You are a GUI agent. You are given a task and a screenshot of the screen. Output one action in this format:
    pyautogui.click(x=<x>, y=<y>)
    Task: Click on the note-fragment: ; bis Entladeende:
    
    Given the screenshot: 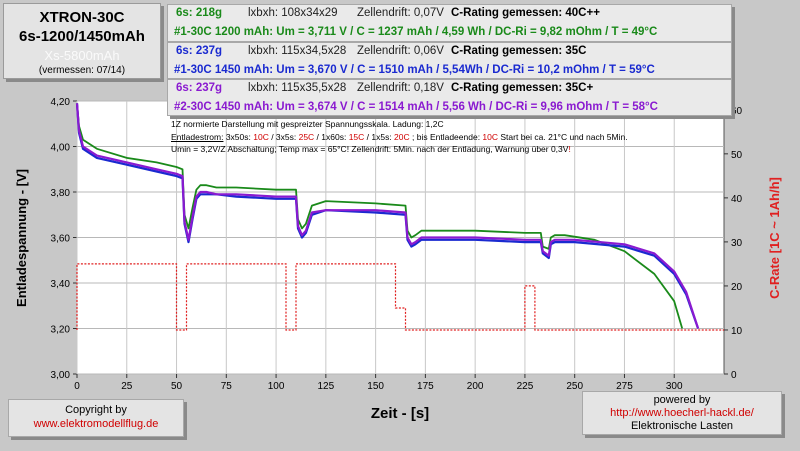 What is the action you would take?
    pyautogui.click(x=446, y=136)
    